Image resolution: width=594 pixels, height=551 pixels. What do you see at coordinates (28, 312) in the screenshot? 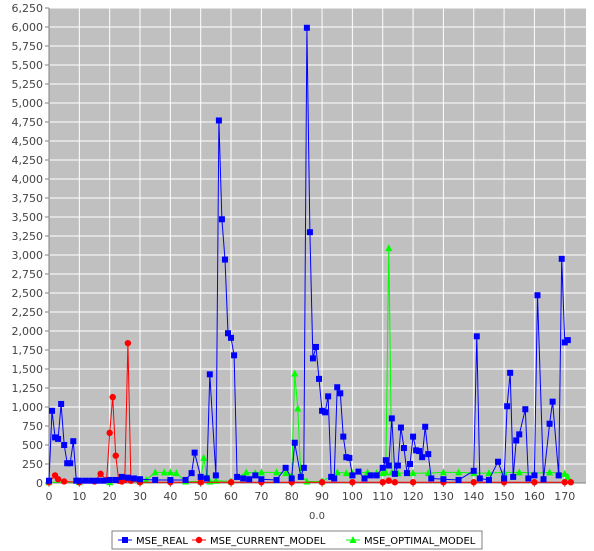
I see `y-tick-label: 2,250` at bounding box center [28, 312].